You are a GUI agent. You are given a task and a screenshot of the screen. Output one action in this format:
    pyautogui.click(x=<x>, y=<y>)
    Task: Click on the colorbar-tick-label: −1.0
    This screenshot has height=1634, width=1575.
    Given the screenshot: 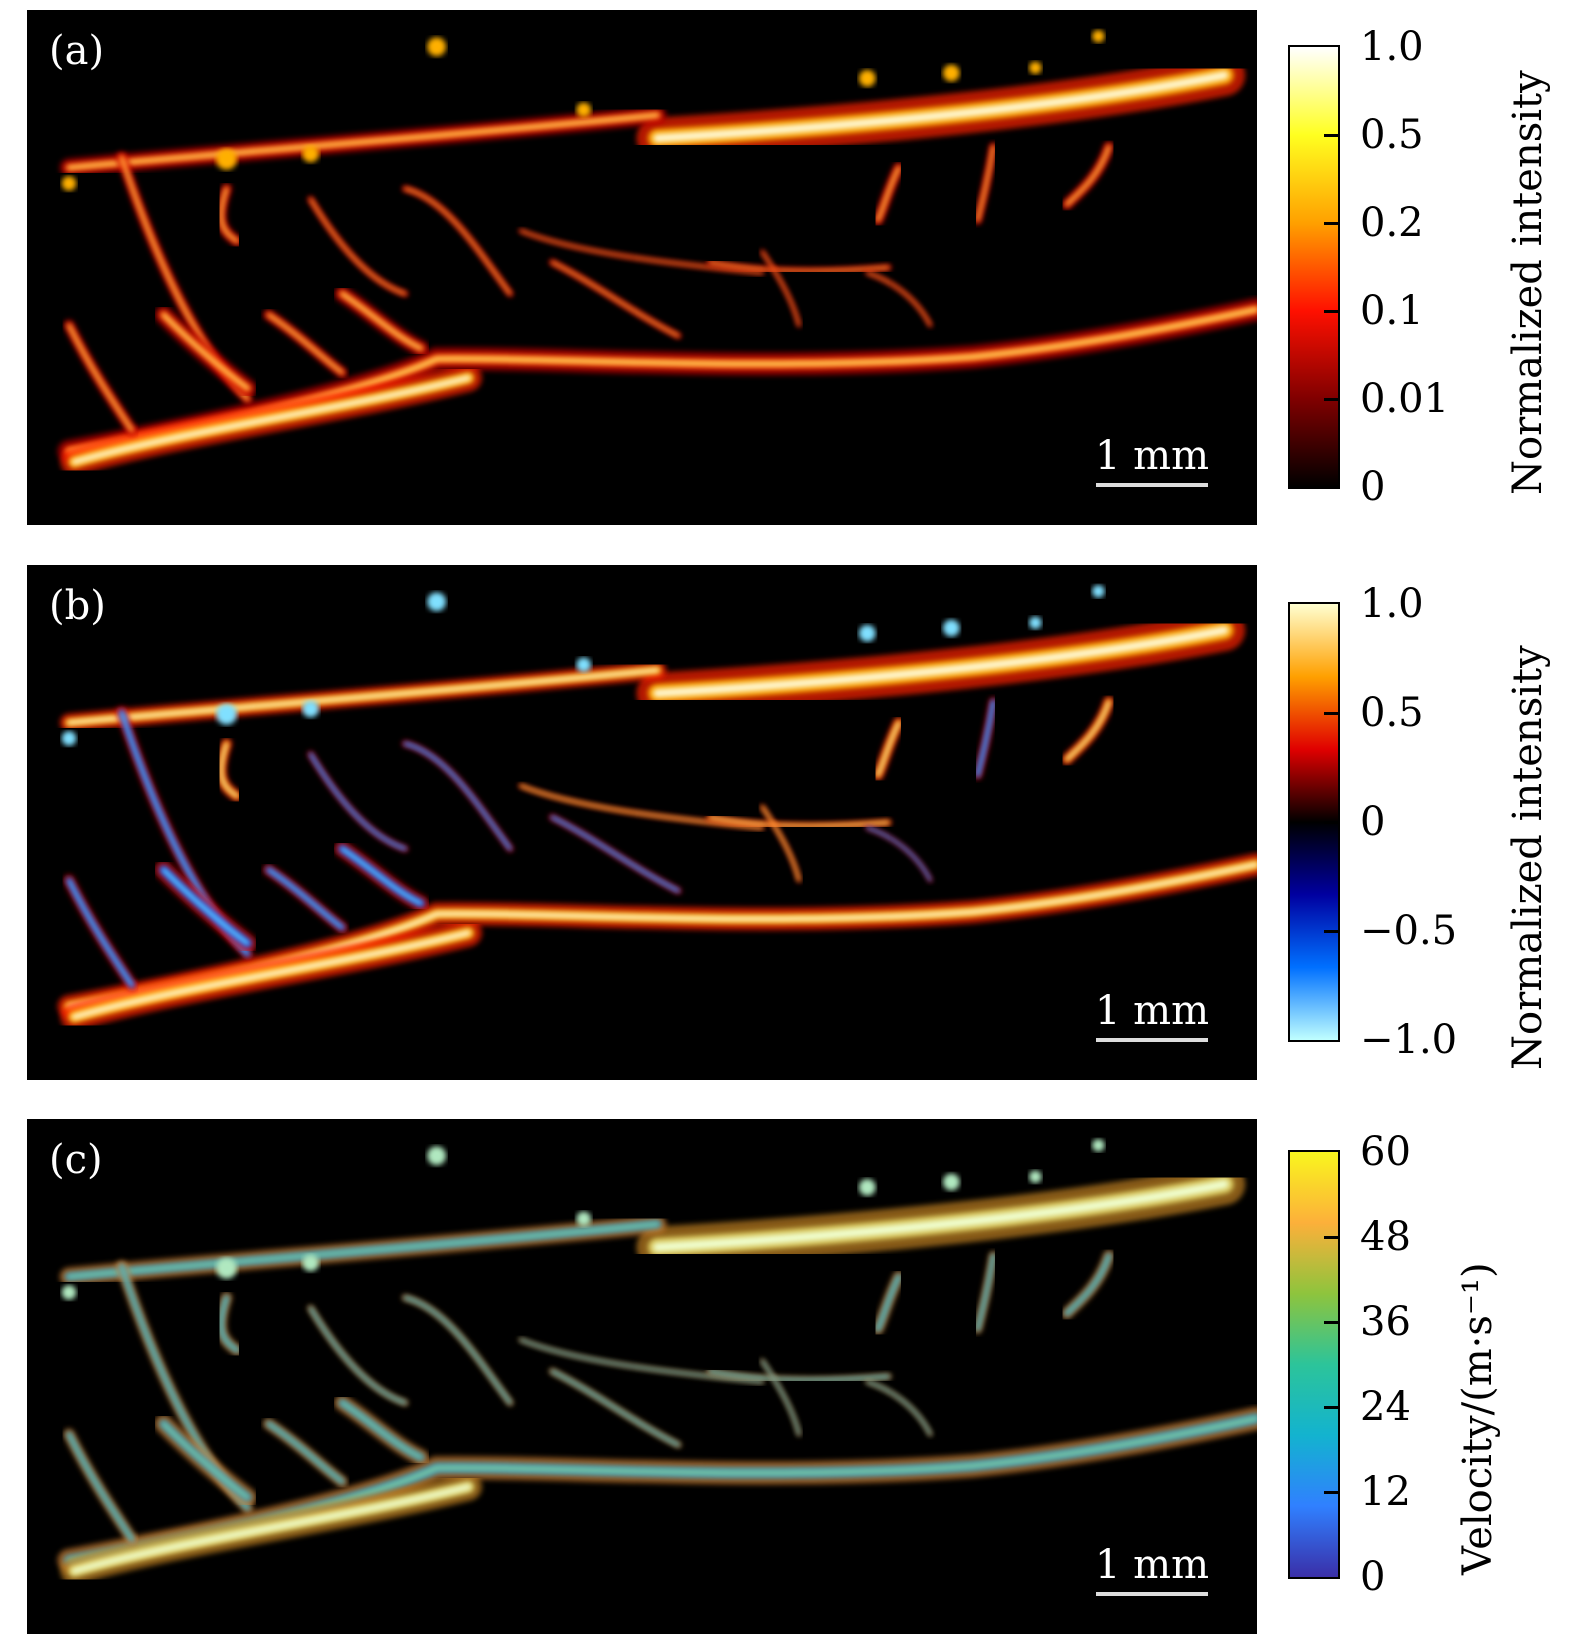 What is the action you would take?
    pyautogui.click(x=1409, y=1040)
    